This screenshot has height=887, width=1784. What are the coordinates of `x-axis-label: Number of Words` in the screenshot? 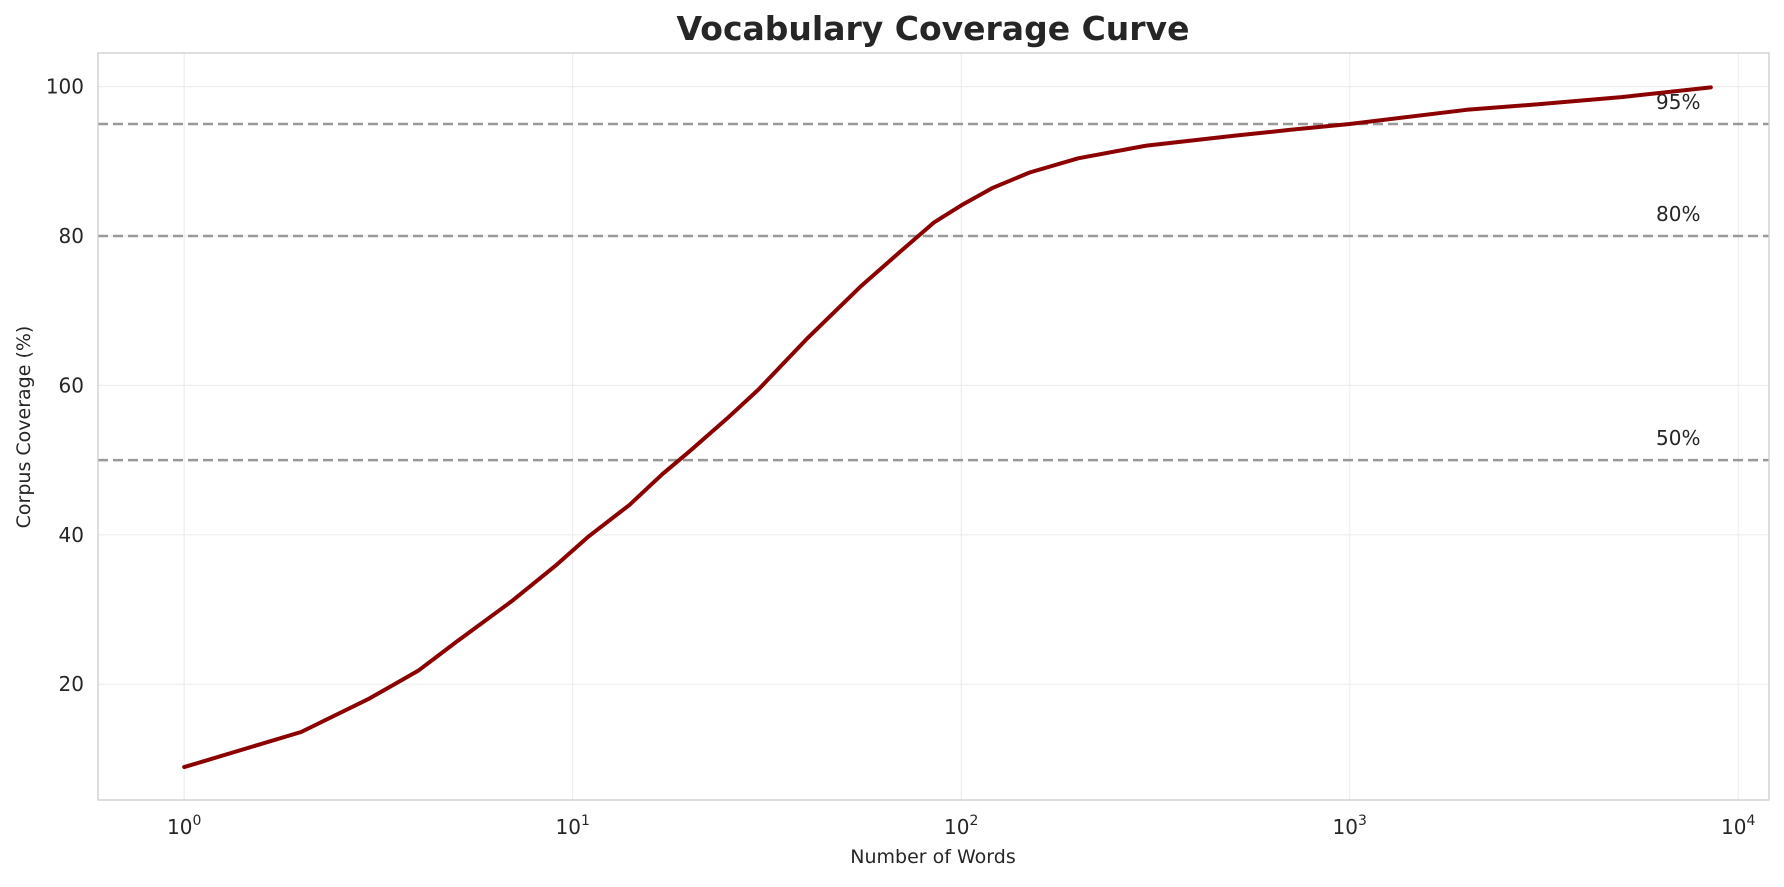 It's located at (932, 857).